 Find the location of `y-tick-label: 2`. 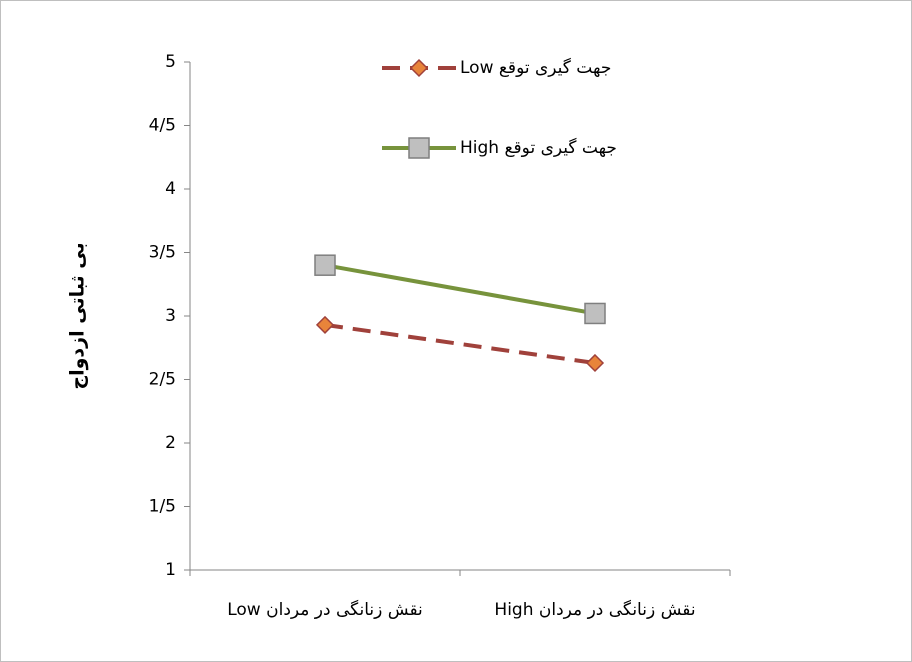

y-tick-label: 2 is located at coordinates (170, 443).